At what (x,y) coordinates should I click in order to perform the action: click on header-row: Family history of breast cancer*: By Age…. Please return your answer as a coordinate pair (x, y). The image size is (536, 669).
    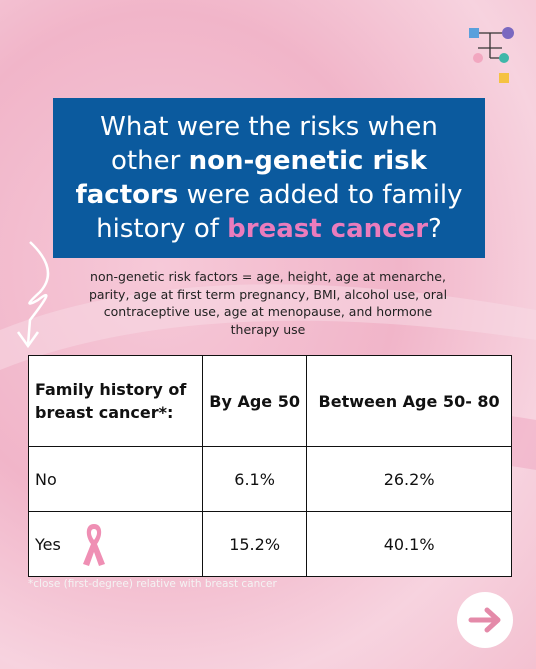
    Looking at the image, I should click on (270, 401).